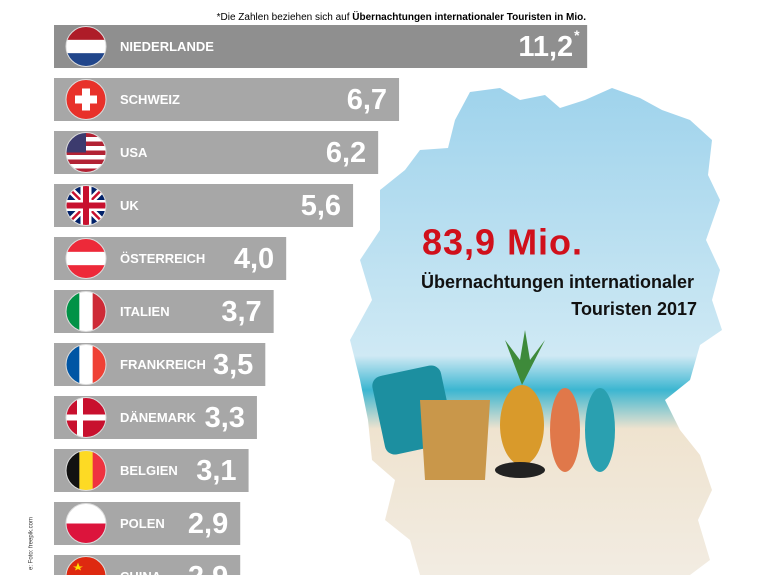  I want to click on value-label: 6,7, so click(367, 100).